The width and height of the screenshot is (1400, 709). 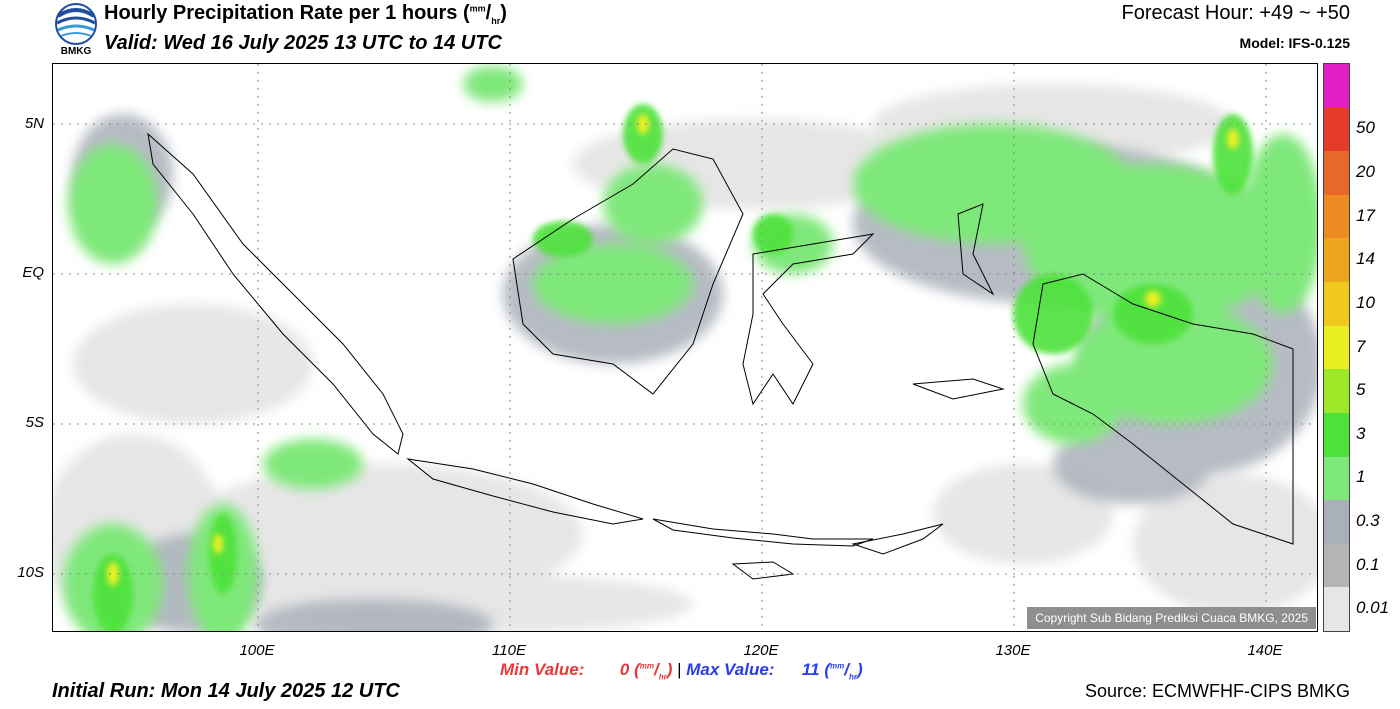 I want to click on sumba-outline, so click(x=763, y=570).